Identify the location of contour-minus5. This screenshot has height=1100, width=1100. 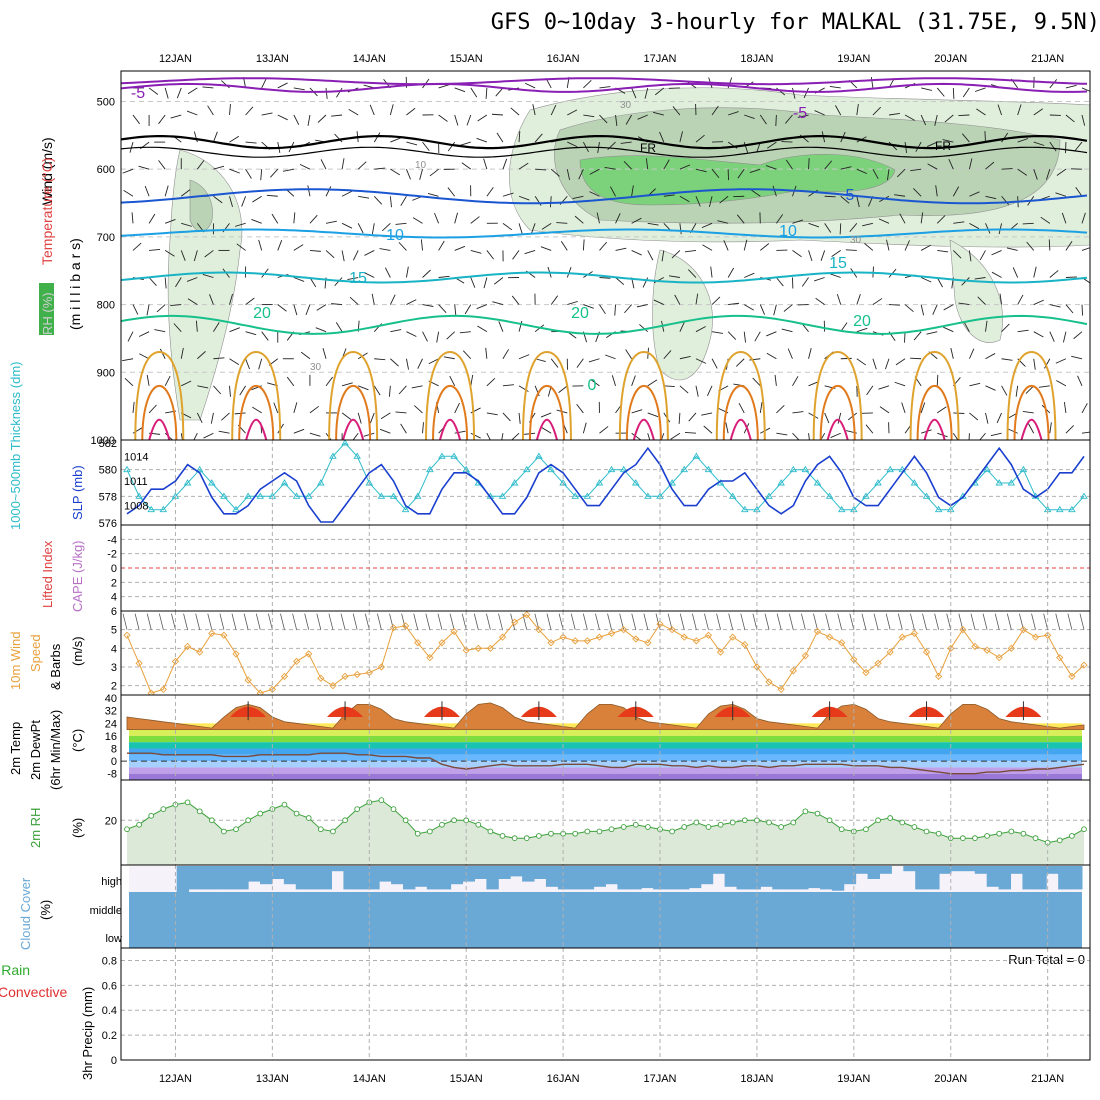
(604, 87).